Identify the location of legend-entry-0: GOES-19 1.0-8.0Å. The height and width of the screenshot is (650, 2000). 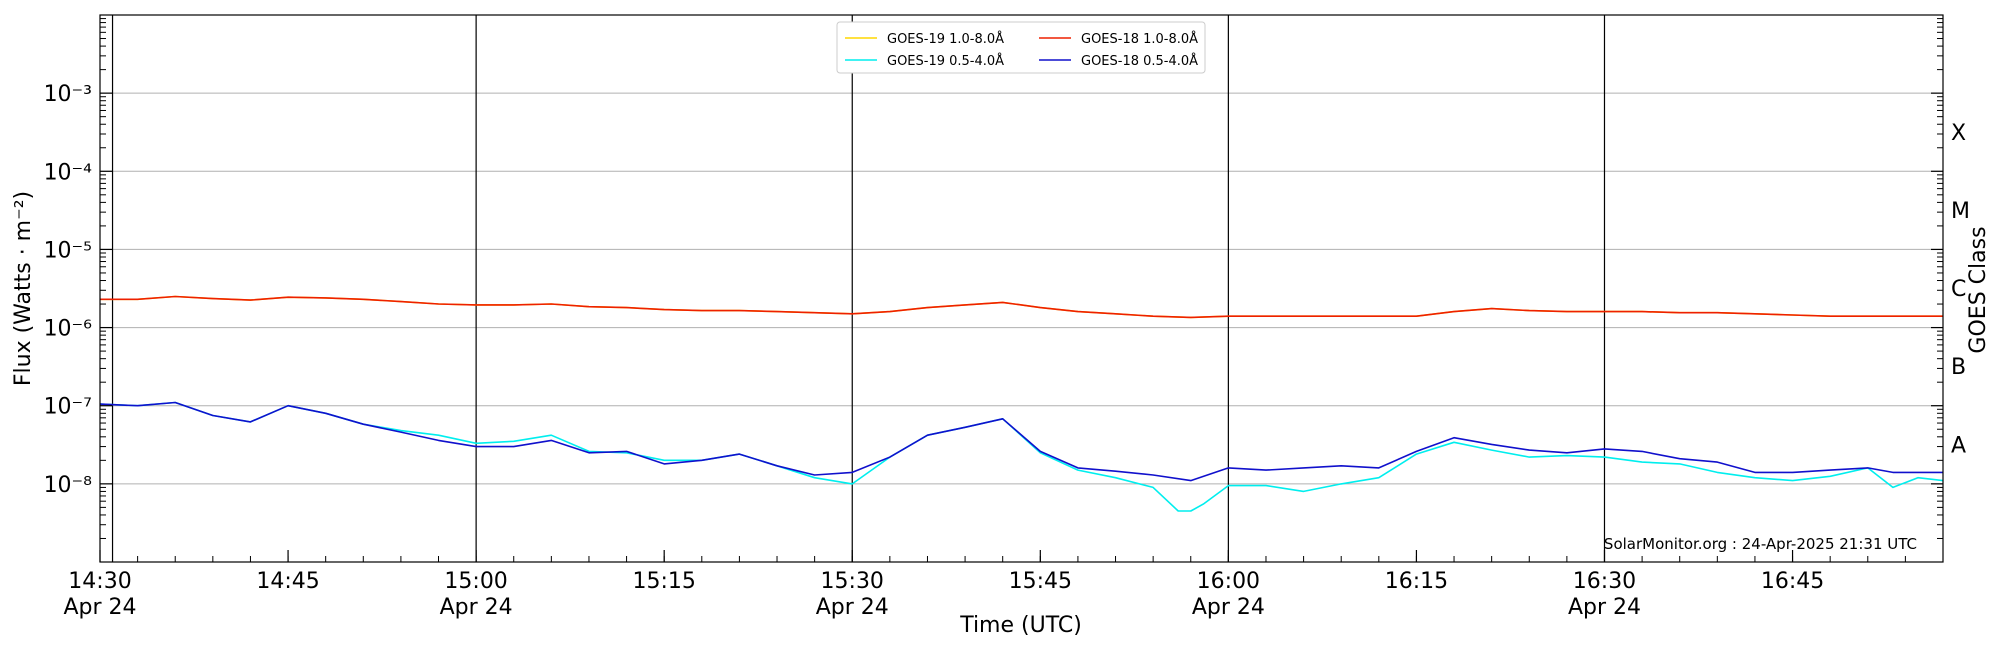
(945, 39).